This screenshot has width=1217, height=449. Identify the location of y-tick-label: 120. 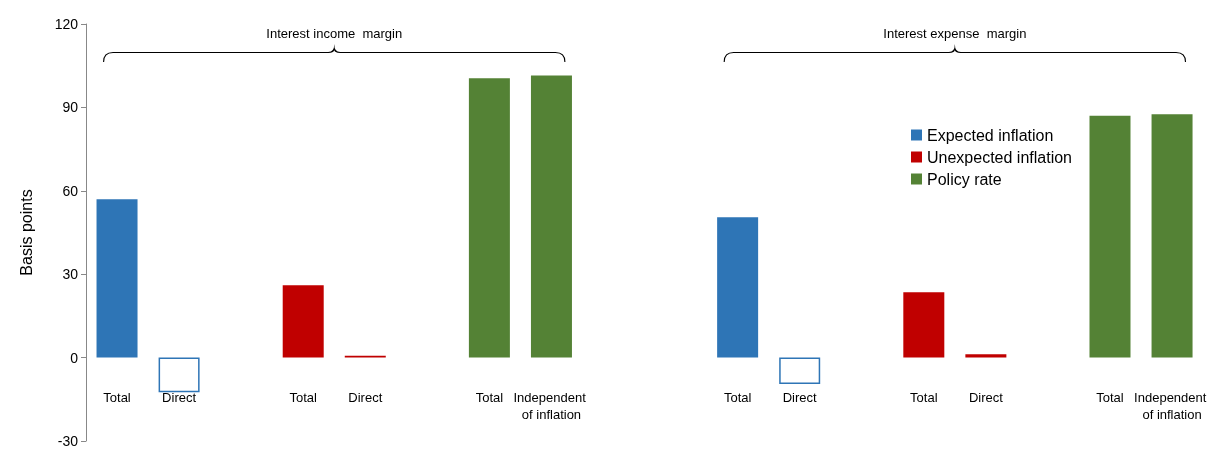
(66, 24).